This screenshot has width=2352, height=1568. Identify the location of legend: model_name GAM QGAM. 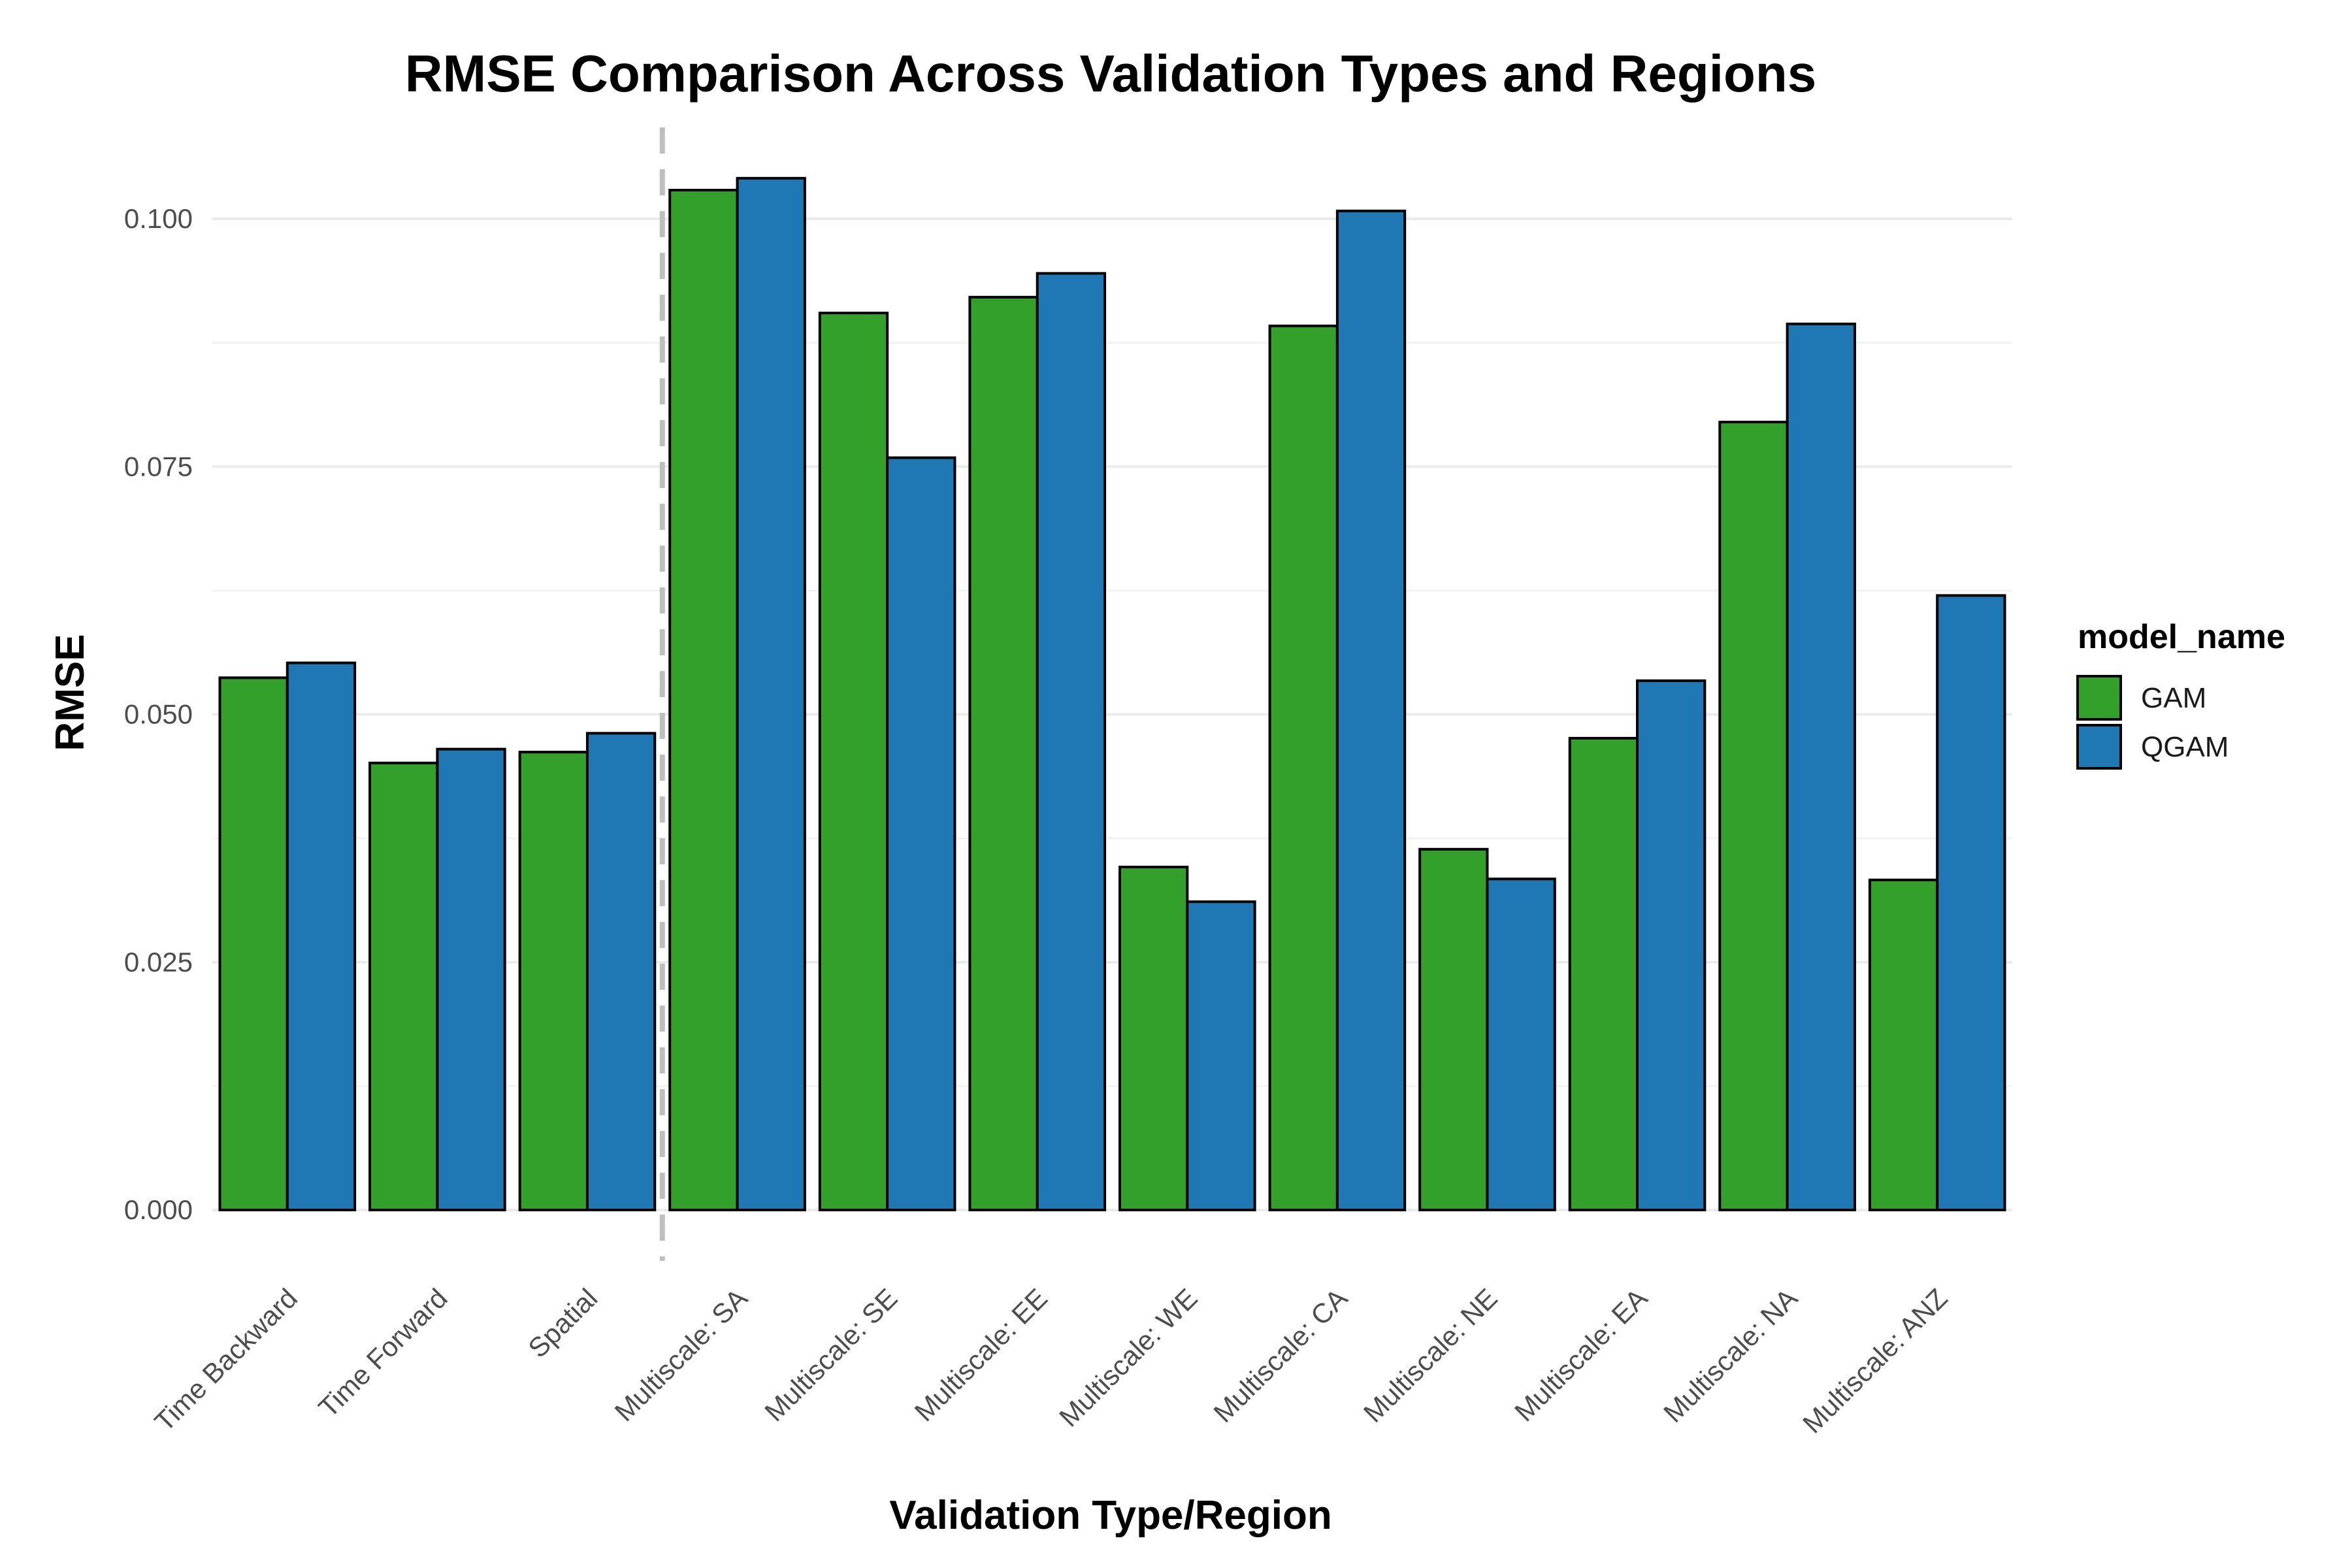
(2180, 694).